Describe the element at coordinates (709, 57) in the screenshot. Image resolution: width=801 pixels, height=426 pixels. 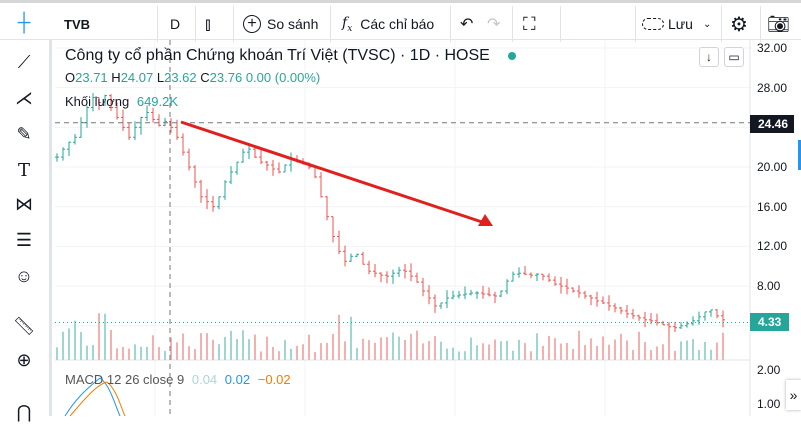
I see `arrow-down-icon: ↓` at that location.